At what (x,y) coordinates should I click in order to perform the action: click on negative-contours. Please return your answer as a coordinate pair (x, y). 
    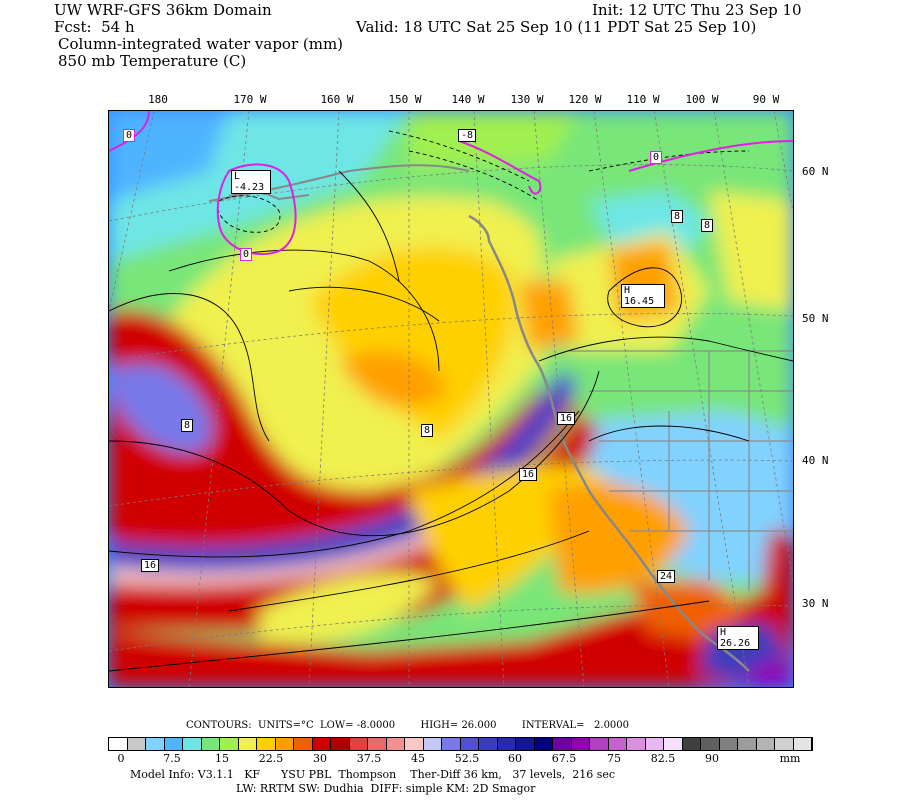
    Looking at the image, I should click on (483, 181).